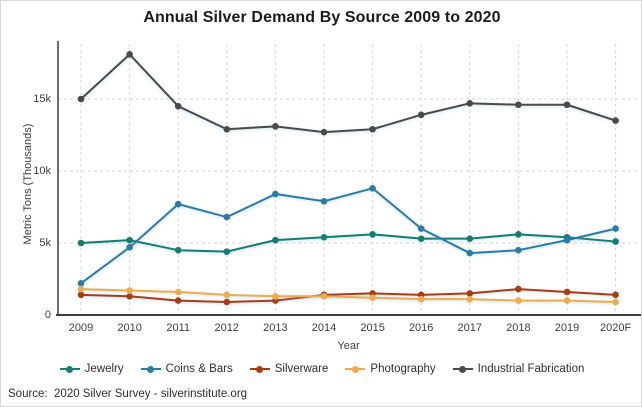 This screenshot has height=407, width=642. What do you see at coordinates (324, 328) in the screenshot?
I see `x-tick-2014: 2014` at bounding box center [324, 328].